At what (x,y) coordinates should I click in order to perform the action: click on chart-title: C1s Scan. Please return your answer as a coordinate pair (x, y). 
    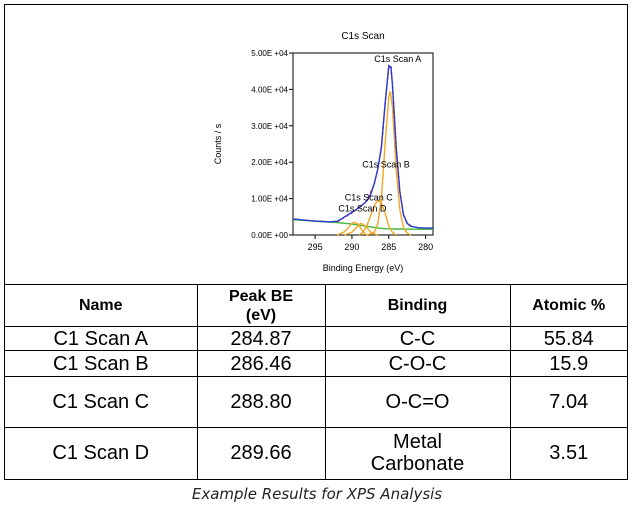
    Looking at the image, I should click on (362, 36).